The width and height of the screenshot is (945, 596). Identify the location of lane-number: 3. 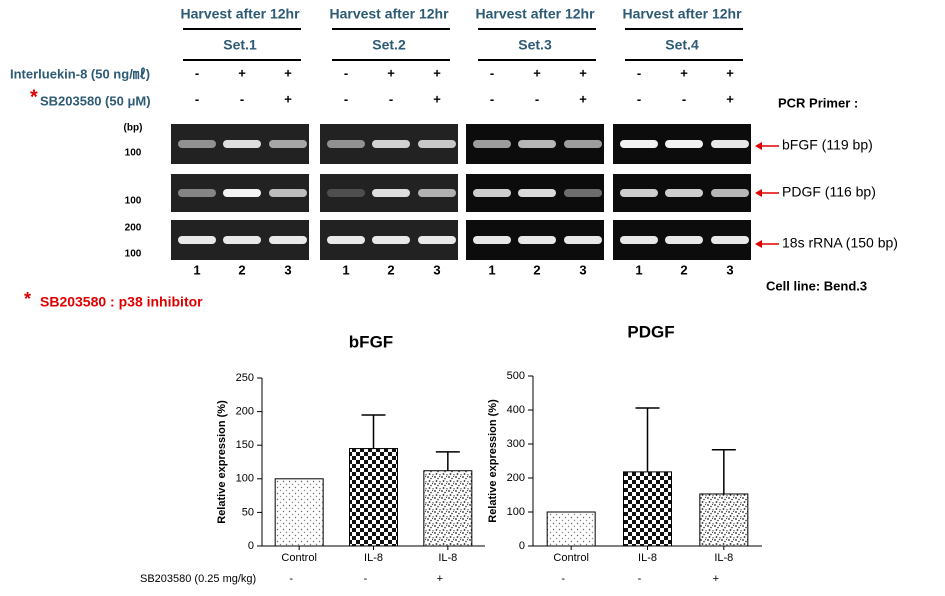
(582, 269).